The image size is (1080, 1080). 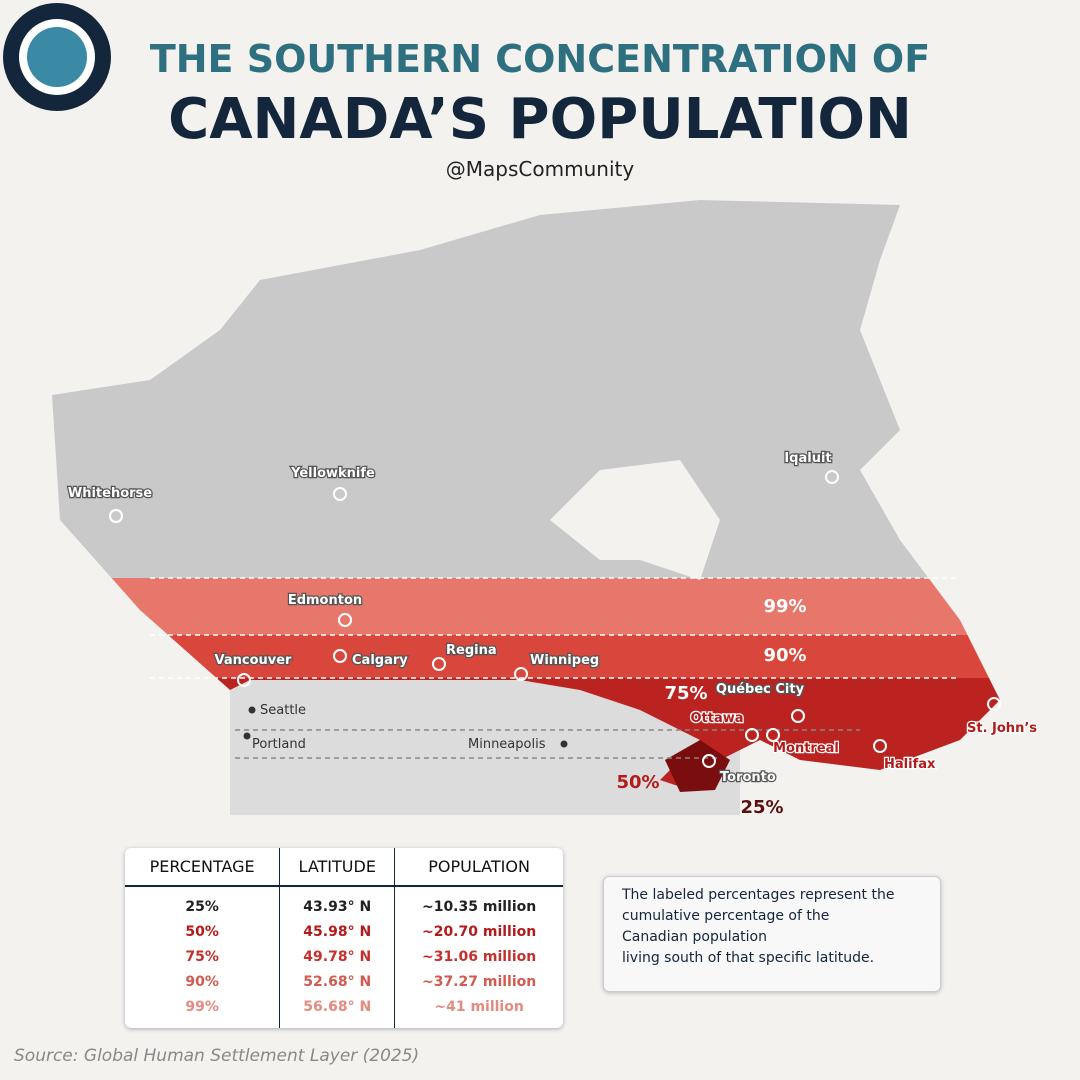 What do you see at coordinates (564, 660) in the screenshot?
I see `city-label: Winnipeg` at bounding box center [564, 660].